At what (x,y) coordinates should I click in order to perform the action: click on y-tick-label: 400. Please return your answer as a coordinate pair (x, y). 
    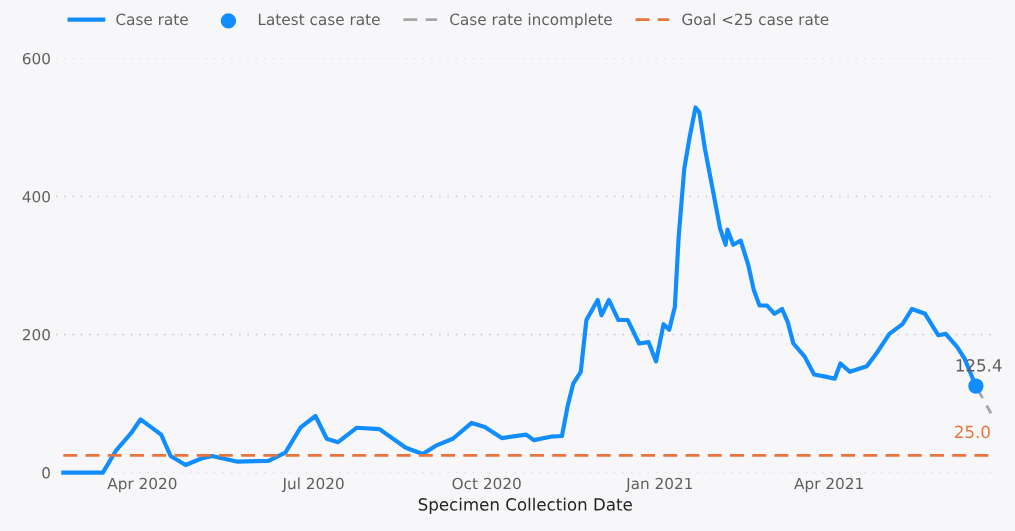
    Looking at the image, I should click on (36, 196).